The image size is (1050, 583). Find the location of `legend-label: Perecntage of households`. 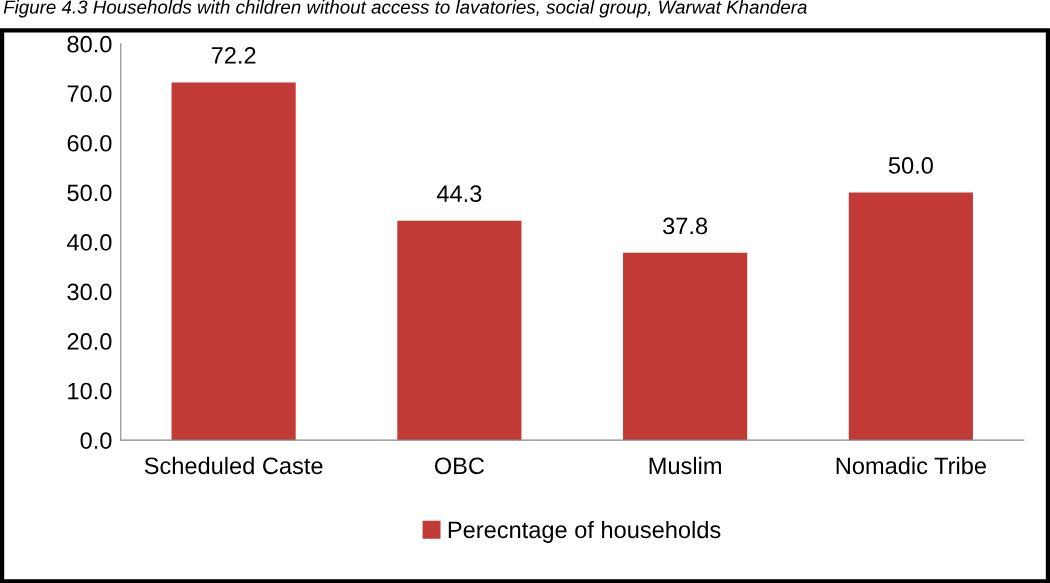

legend-label: Perecntage of households is located at coordinates (584, 531).